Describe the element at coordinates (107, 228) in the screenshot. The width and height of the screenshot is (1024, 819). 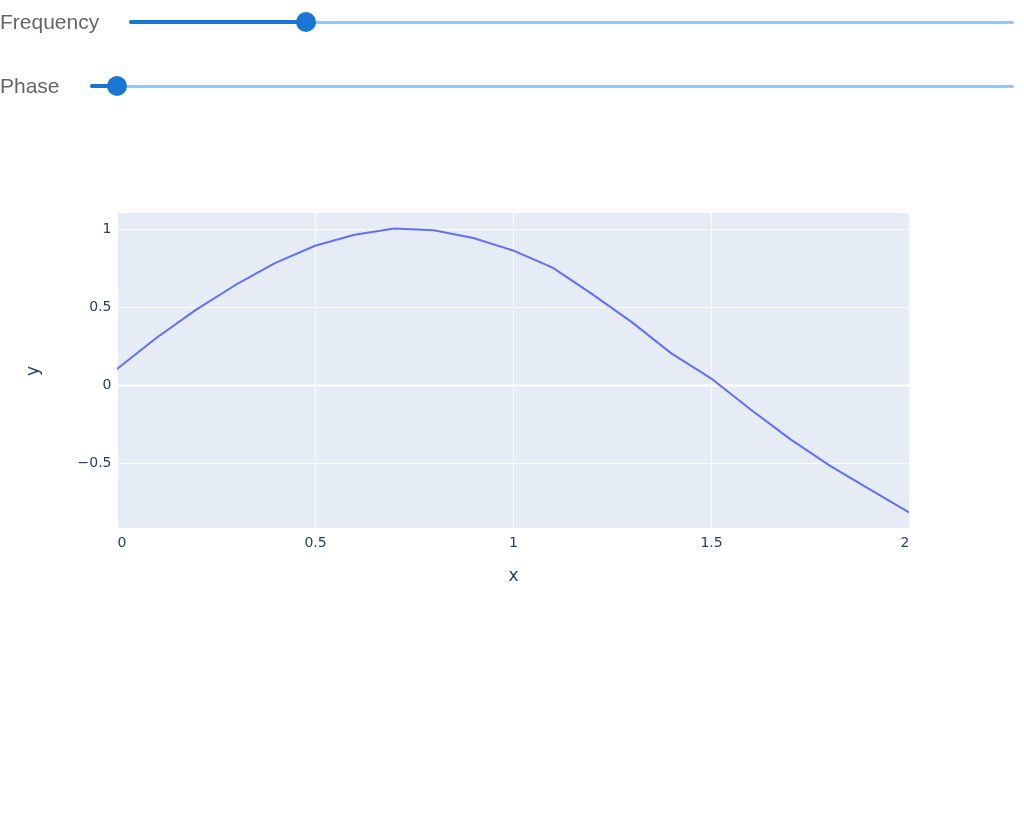
I see `y-tick-label: 1` at that location.